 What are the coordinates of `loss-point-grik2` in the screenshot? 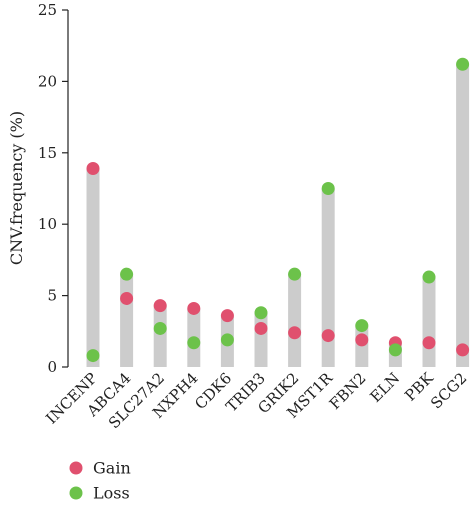 It's located at (295, 274).